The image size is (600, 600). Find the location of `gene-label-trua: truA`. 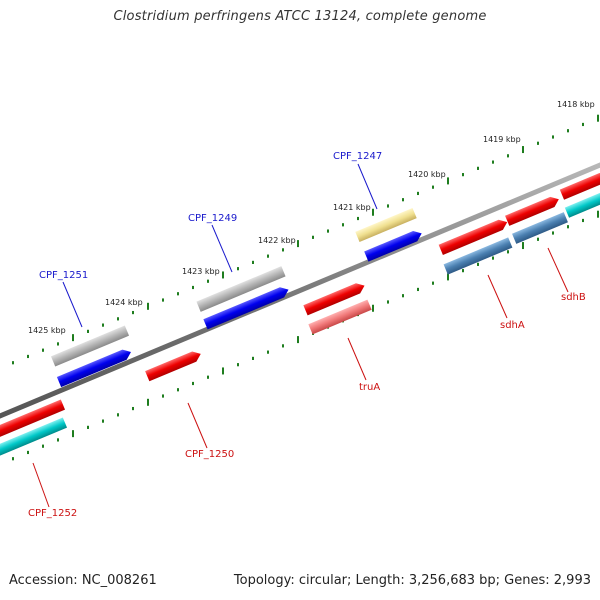

gene-label-trua: truA is located at coordinates (369, 387).